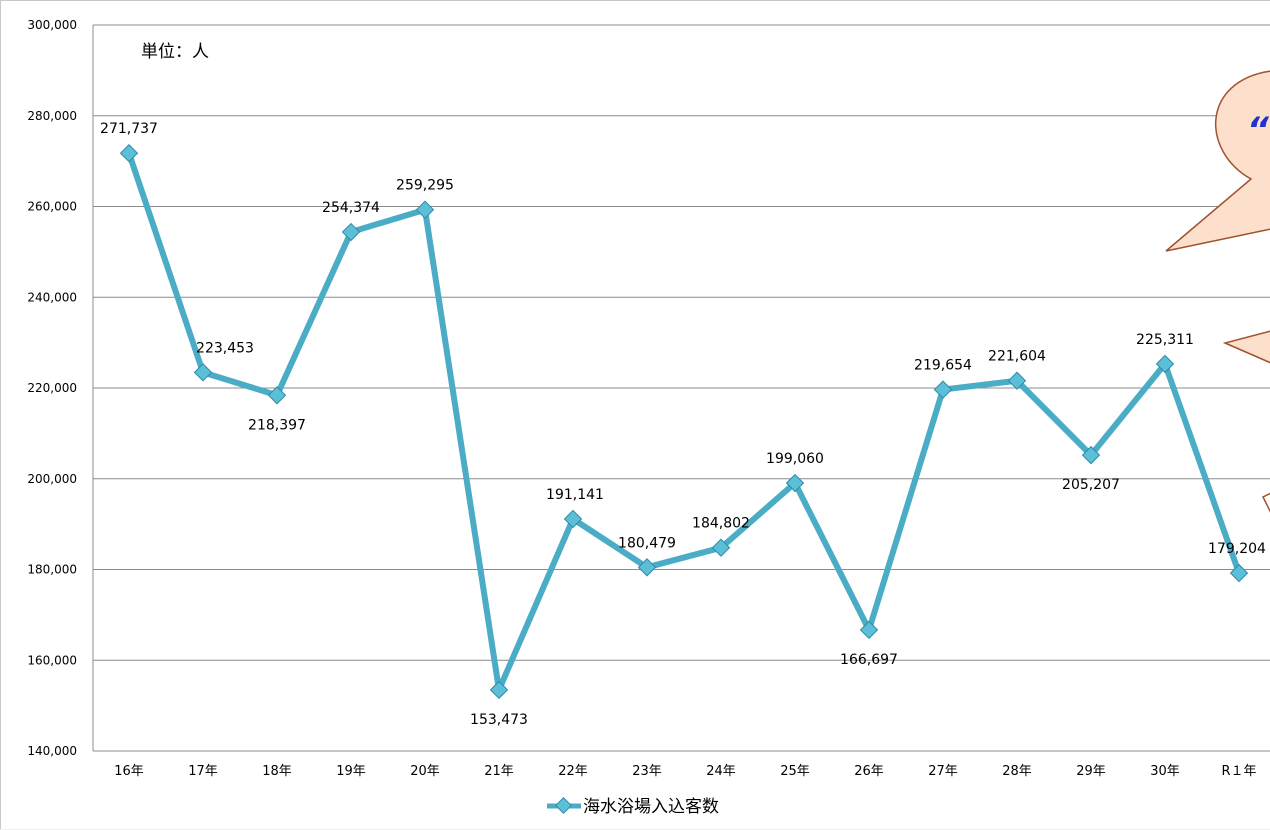 This screenshot has height=830, width=1270. I want to click on legend-marker, so click(564, 806).